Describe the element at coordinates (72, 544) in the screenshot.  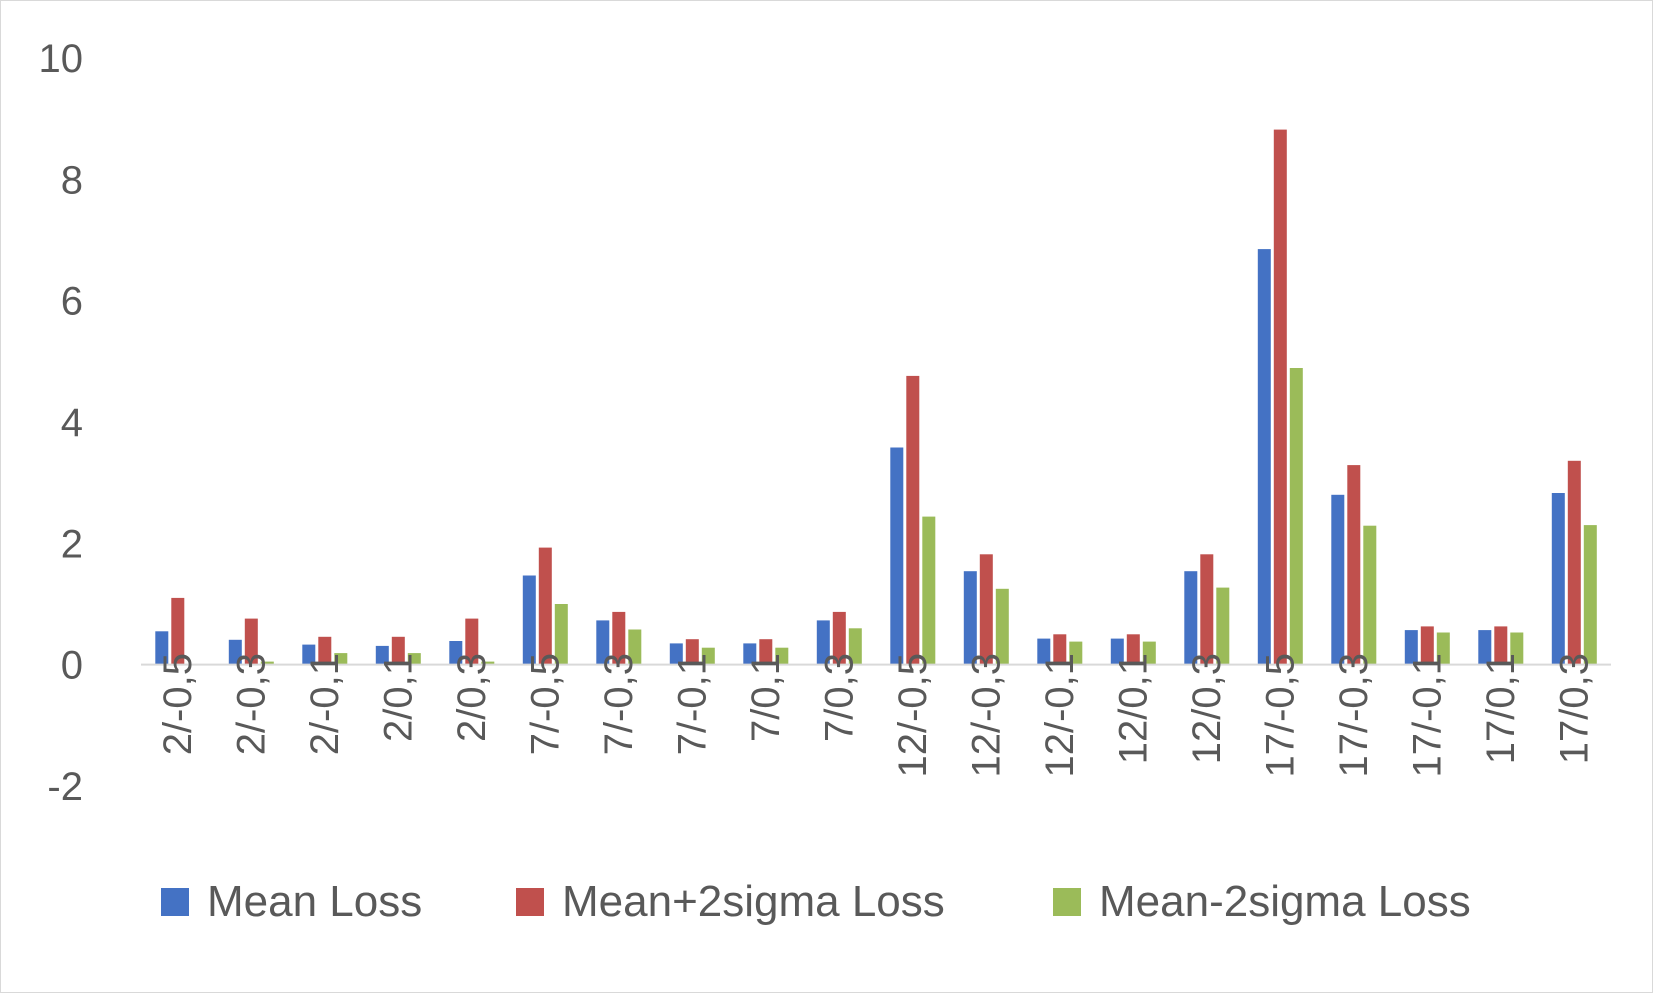
I see `y-tick-label: 2` at that location.